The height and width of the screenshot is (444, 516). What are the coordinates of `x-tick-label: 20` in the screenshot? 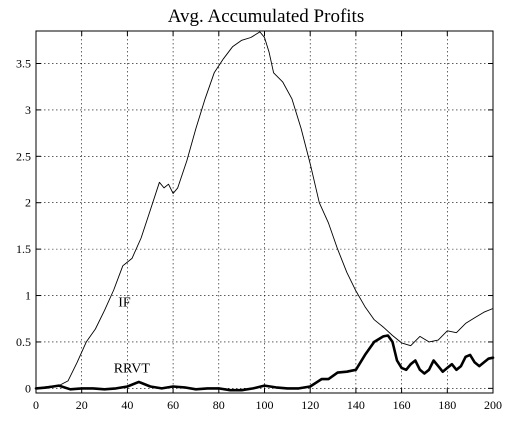 It's located at (82, 405).